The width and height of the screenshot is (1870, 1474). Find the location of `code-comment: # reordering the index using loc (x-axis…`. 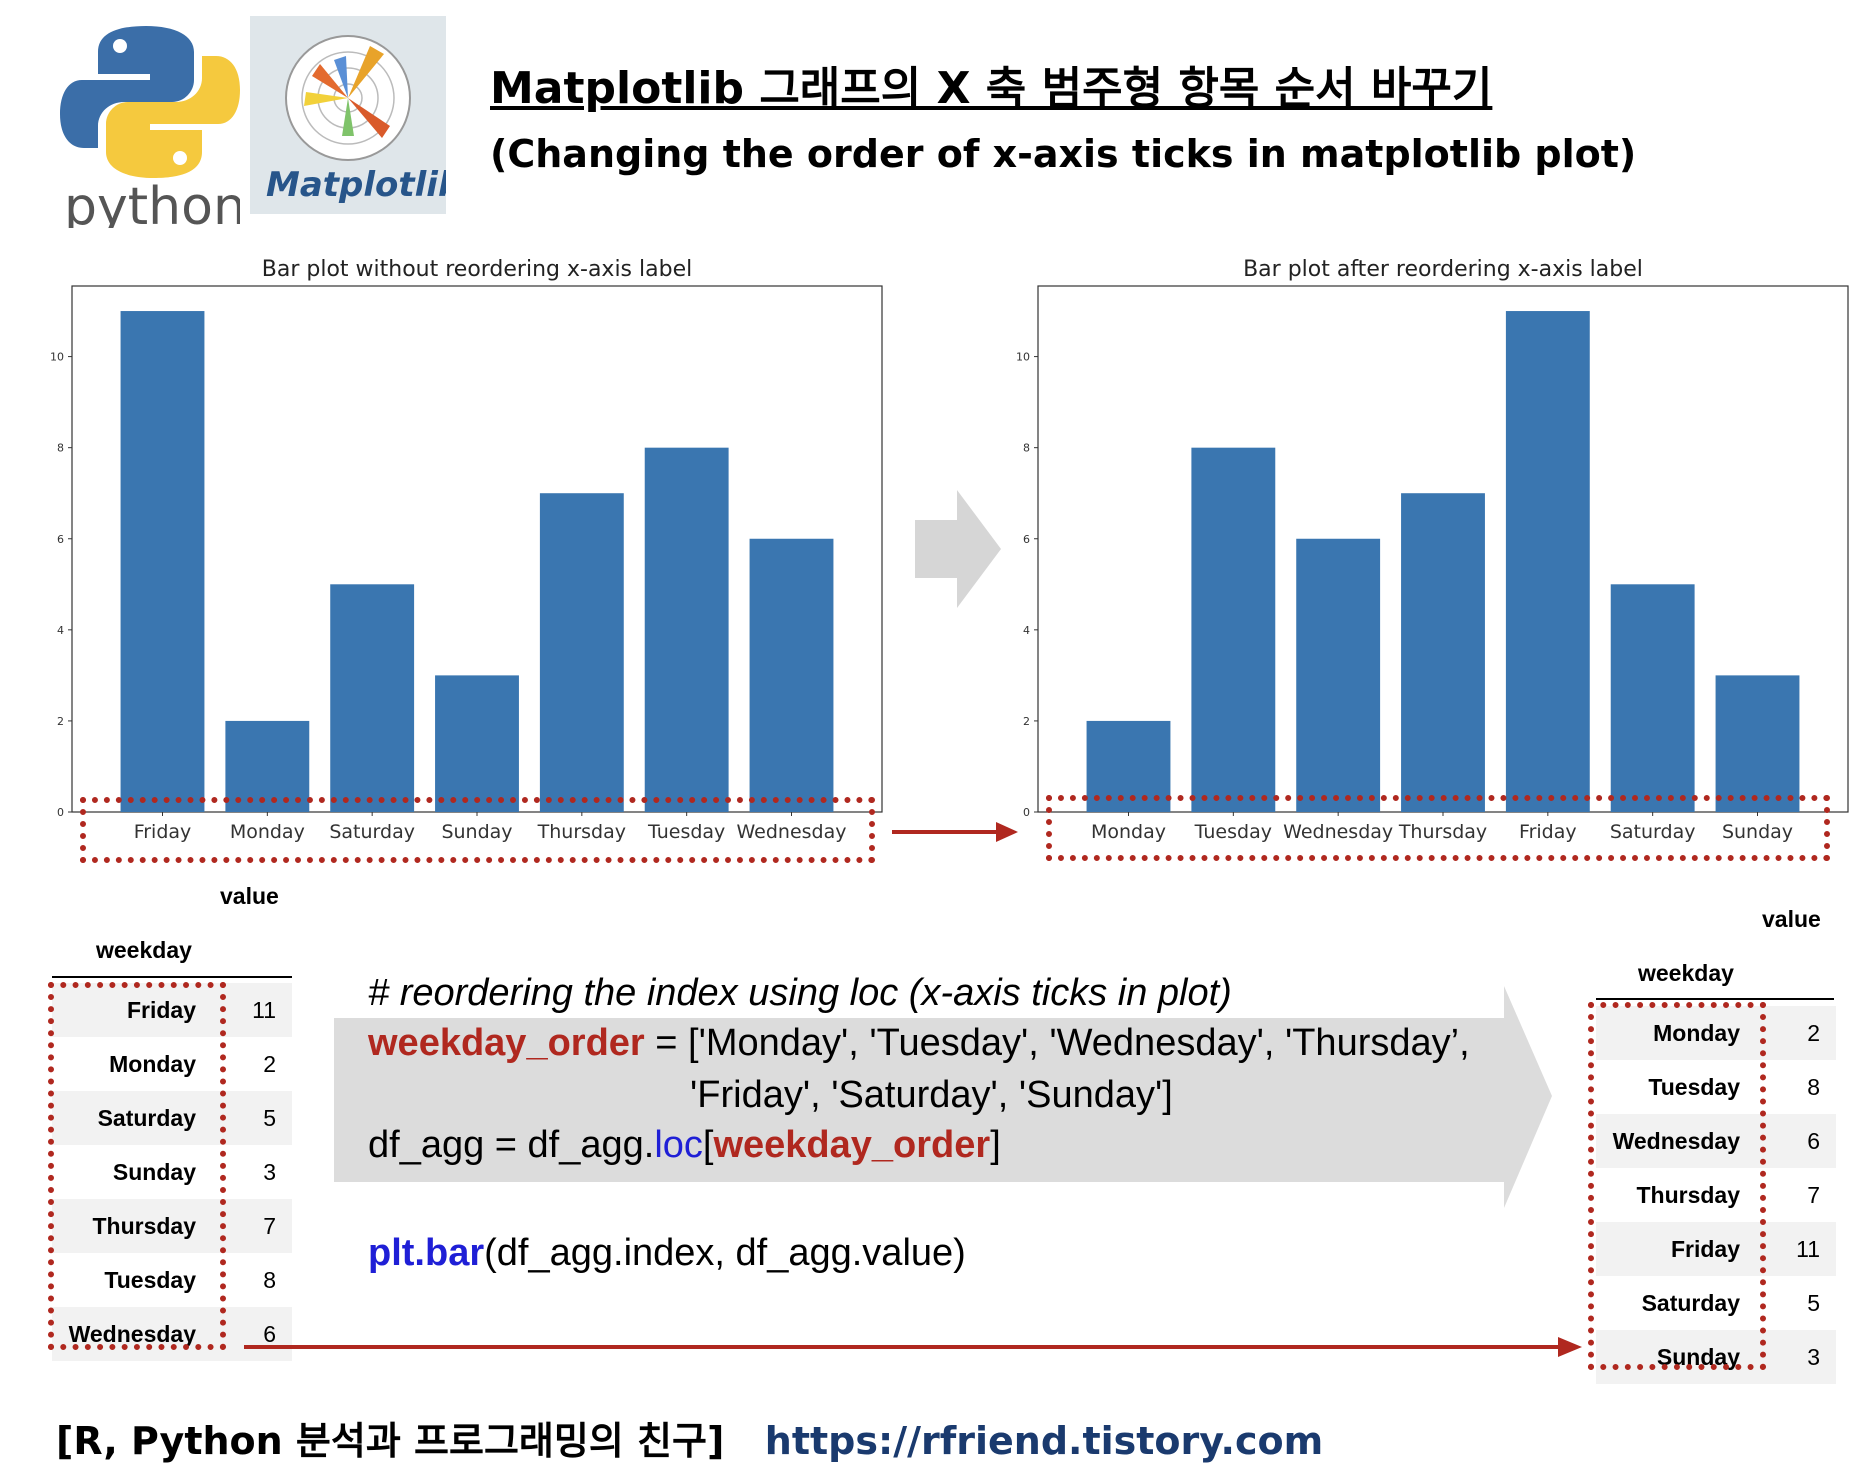

code-comment: # reordering the index using loc (x-axis… is located at coordinates (800, 993).